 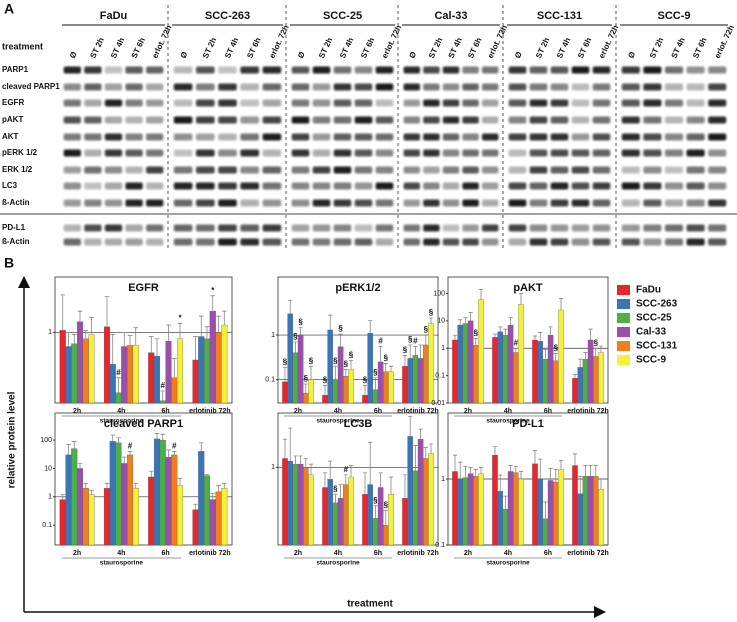 I want to click on x-axis-label: treatment, so click(x=370, y=604).